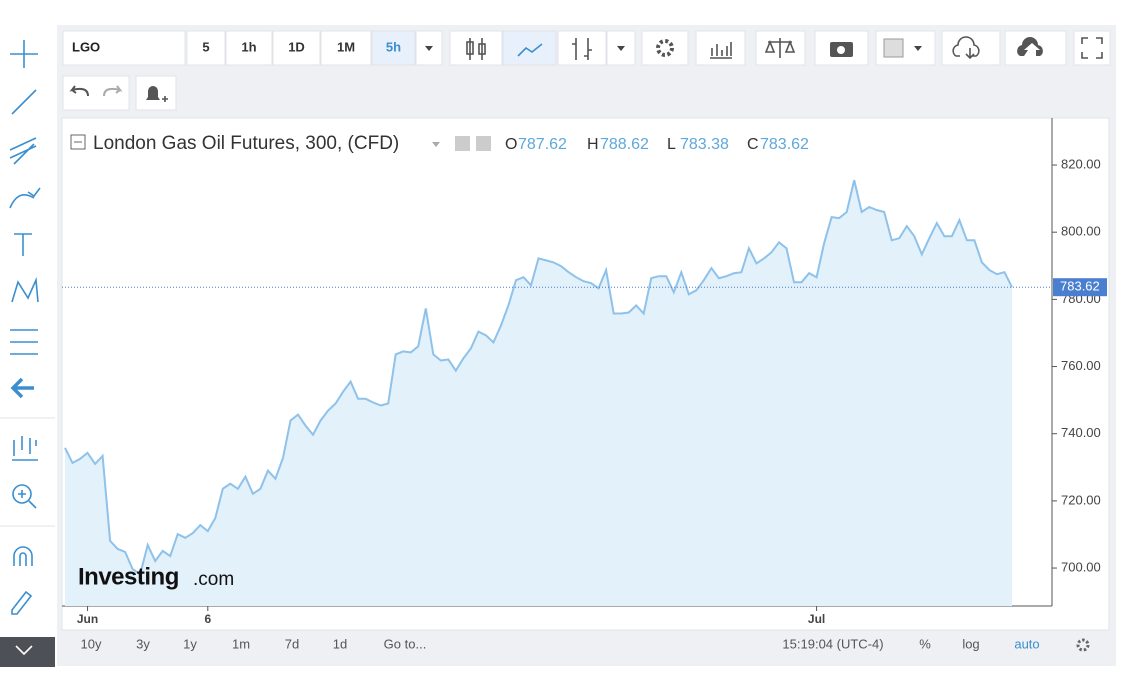 This screenshot has height=677, width=1134. I want to click on indicators-tool, so click(25, 448).